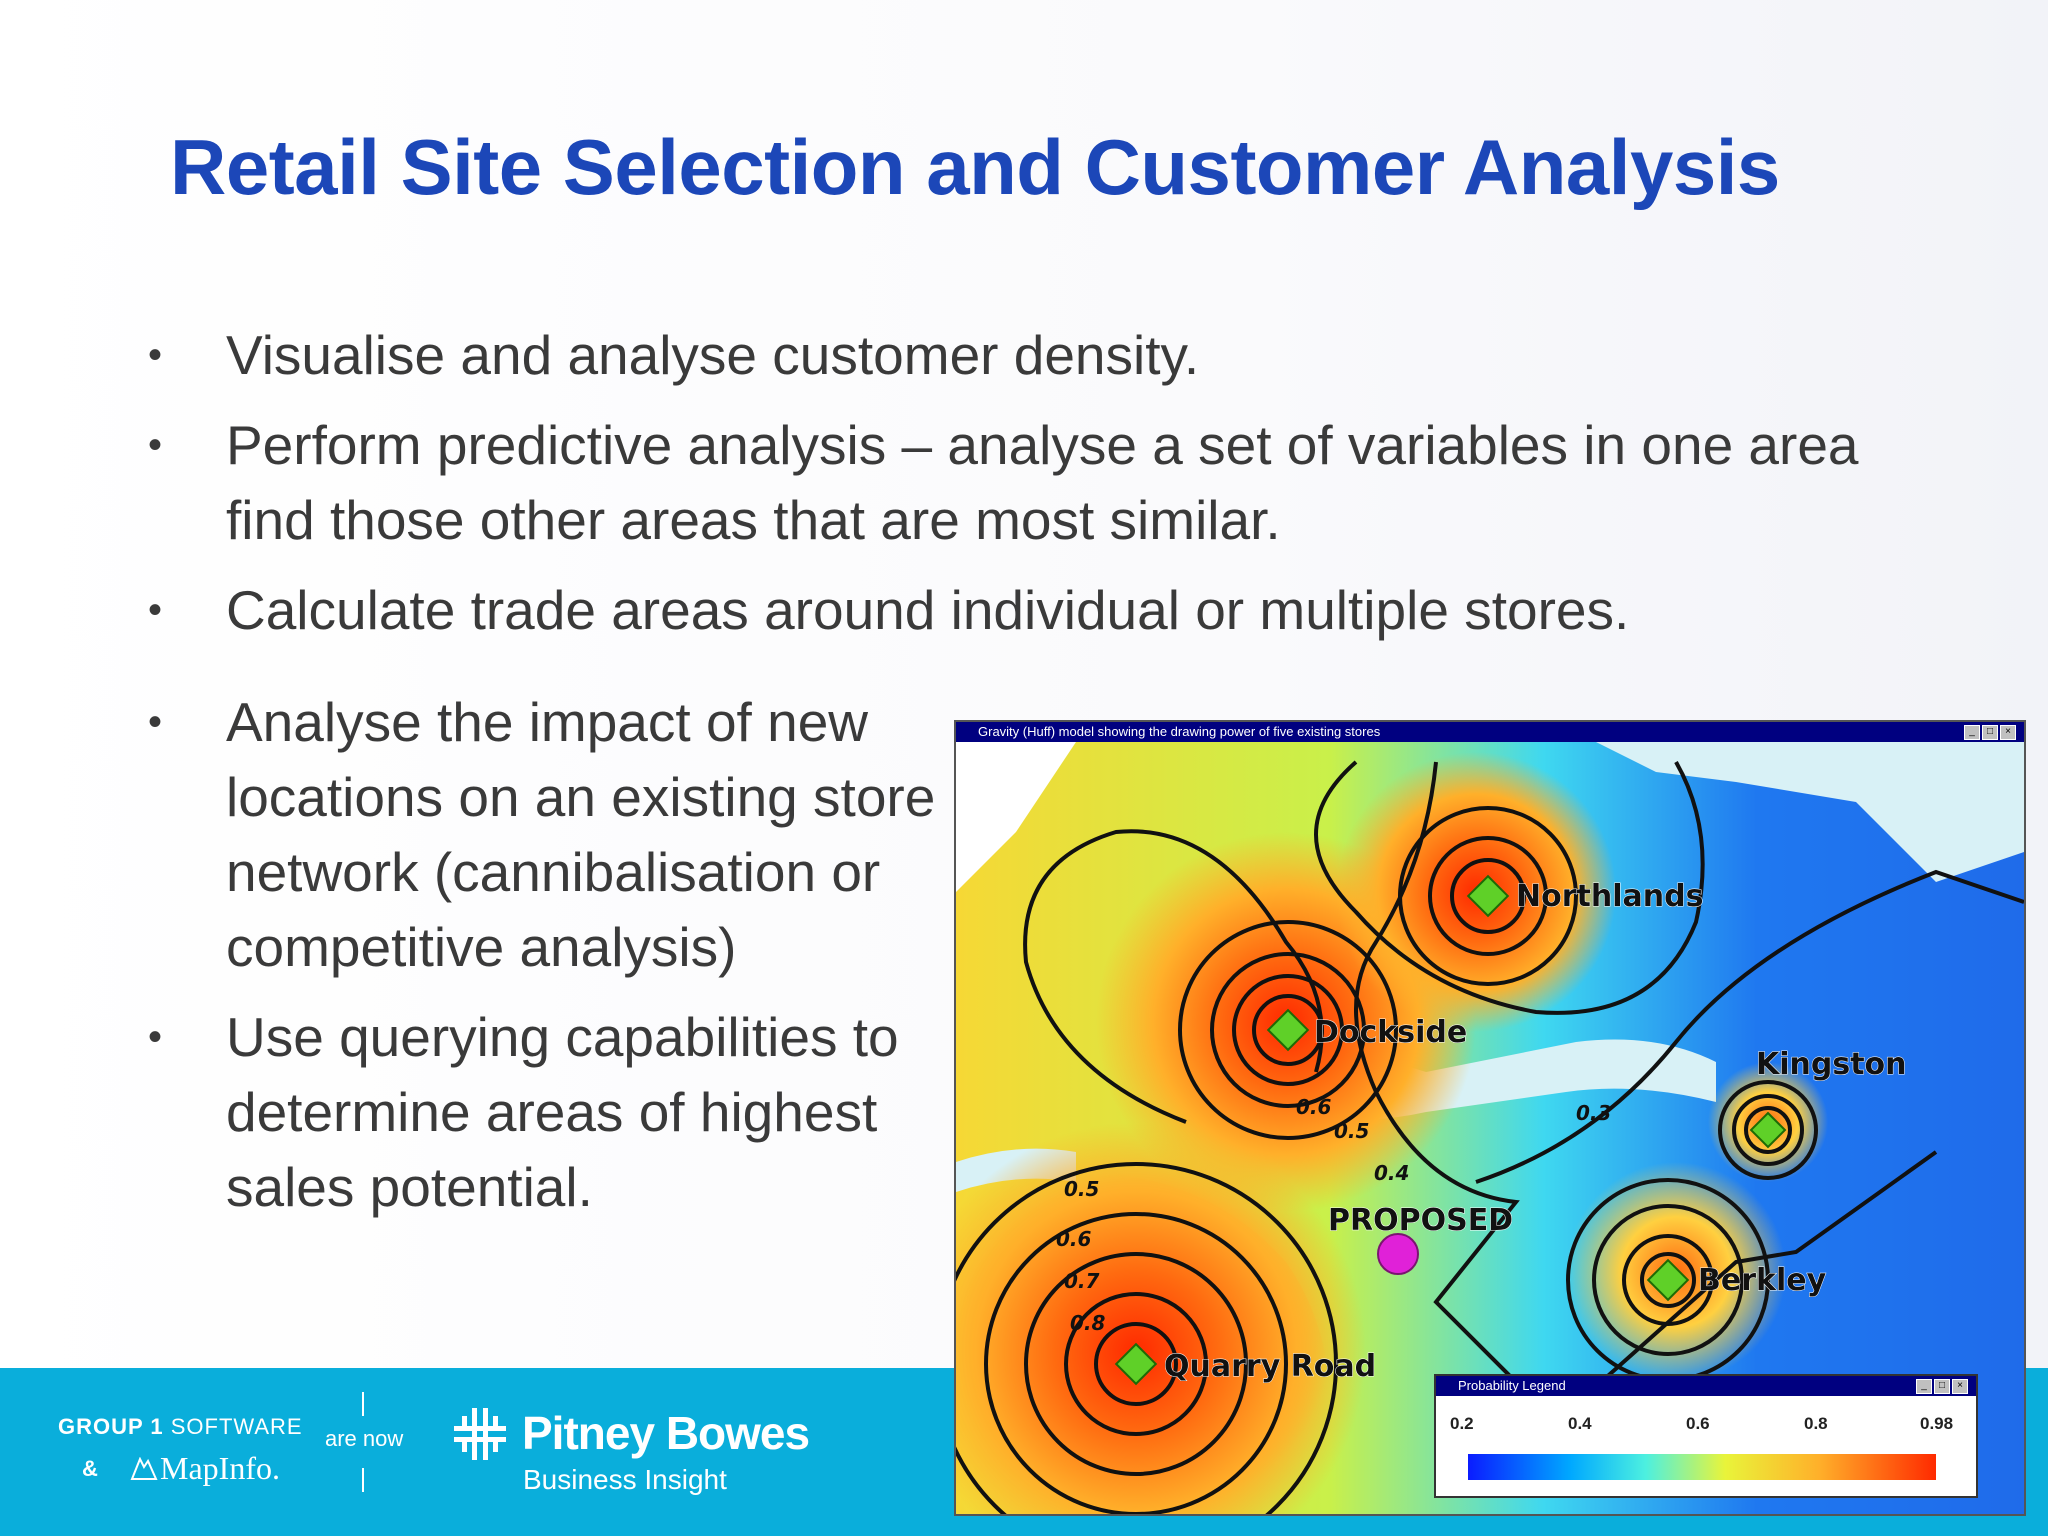 The image size is (2048, 1536). What do you see at coordinates (1668, 1280) in the screenshot?
I see `store-marker-berkley` at bounding box center [1668, 1280].